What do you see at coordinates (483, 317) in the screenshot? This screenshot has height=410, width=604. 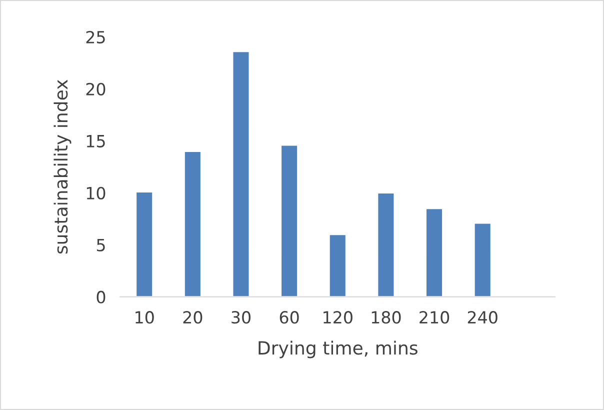 I see `x-tick-label: 240` at bounding box center [483, 317].